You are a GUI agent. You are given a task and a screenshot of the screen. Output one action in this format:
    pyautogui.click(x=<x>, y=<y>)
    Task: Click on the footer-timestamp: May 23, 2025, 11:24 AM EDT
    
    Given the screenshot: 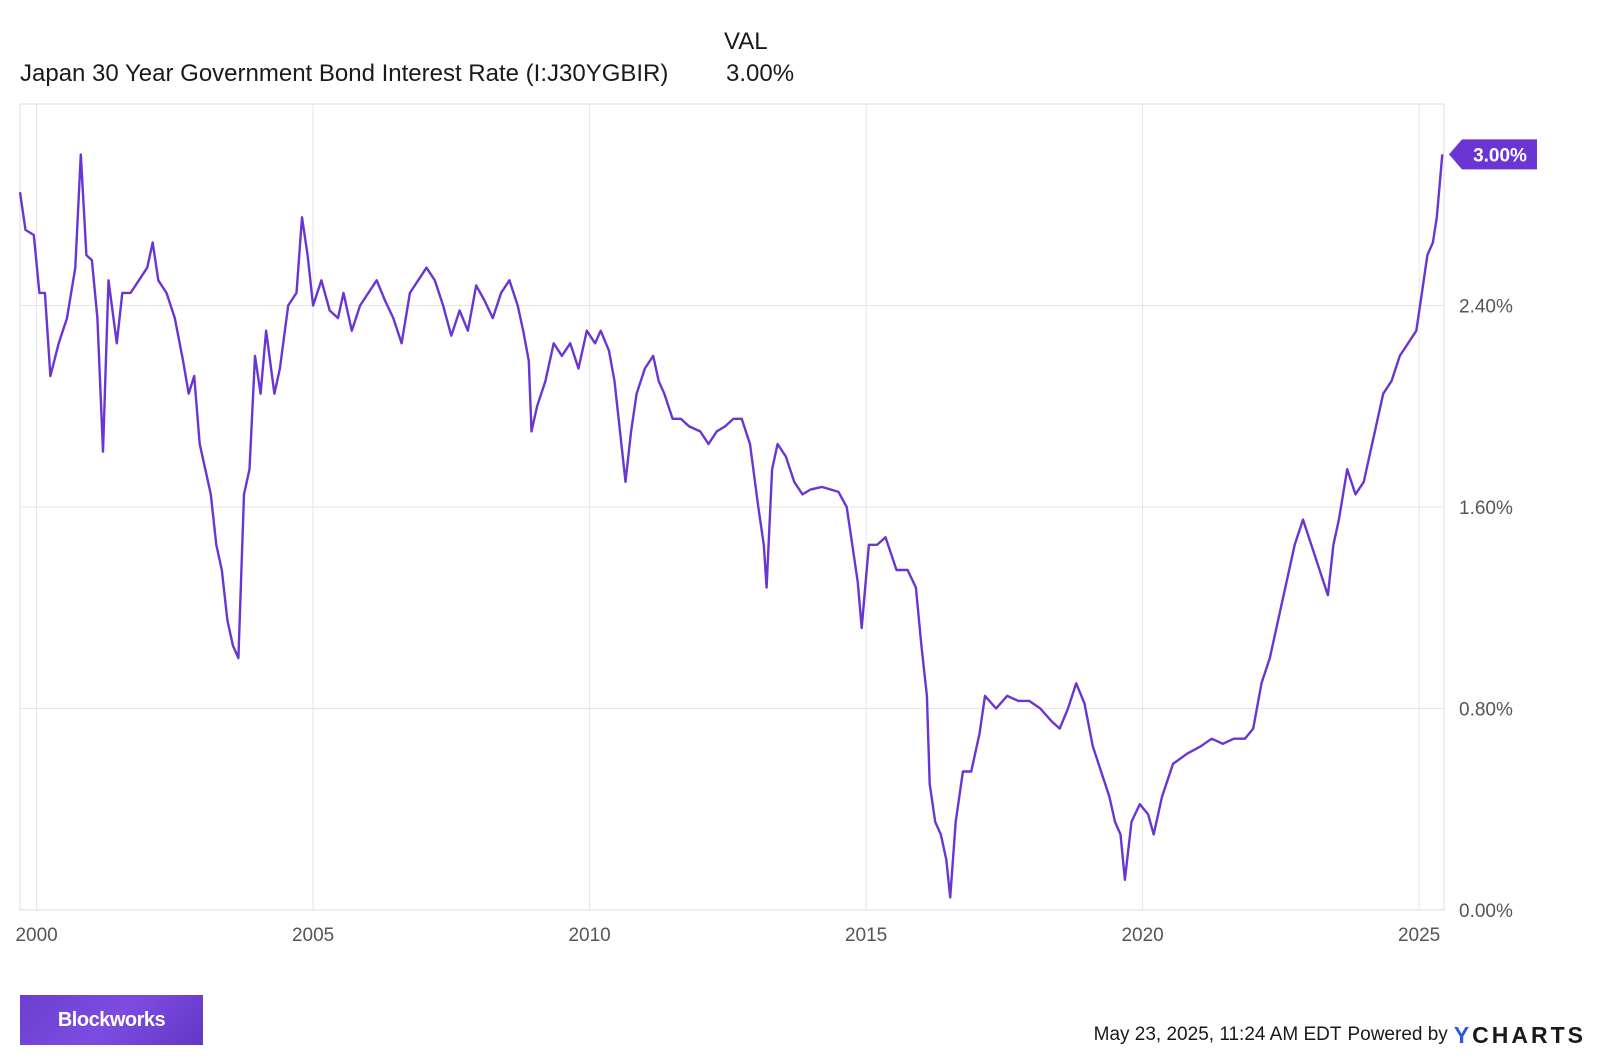 What is the action you would take?
    pyautogui.click(x=1217, y=1034)
    